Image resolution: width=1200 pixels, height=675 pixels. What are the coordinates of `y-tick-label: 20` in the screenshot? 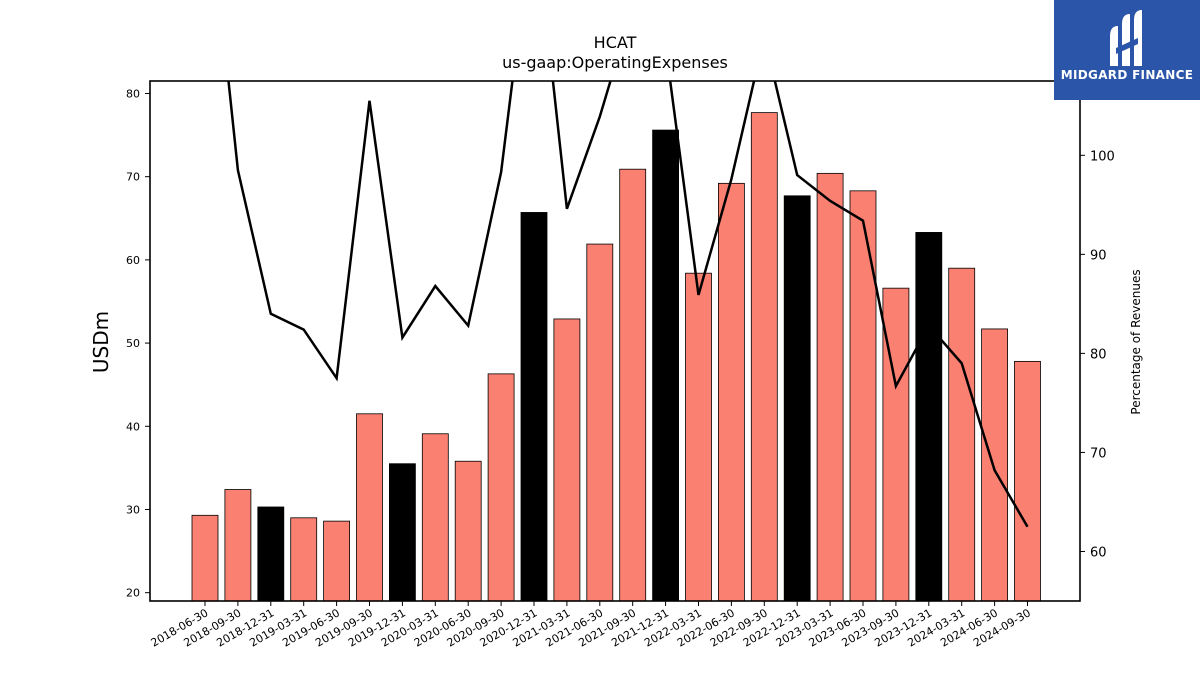 It's located at (133, 593).